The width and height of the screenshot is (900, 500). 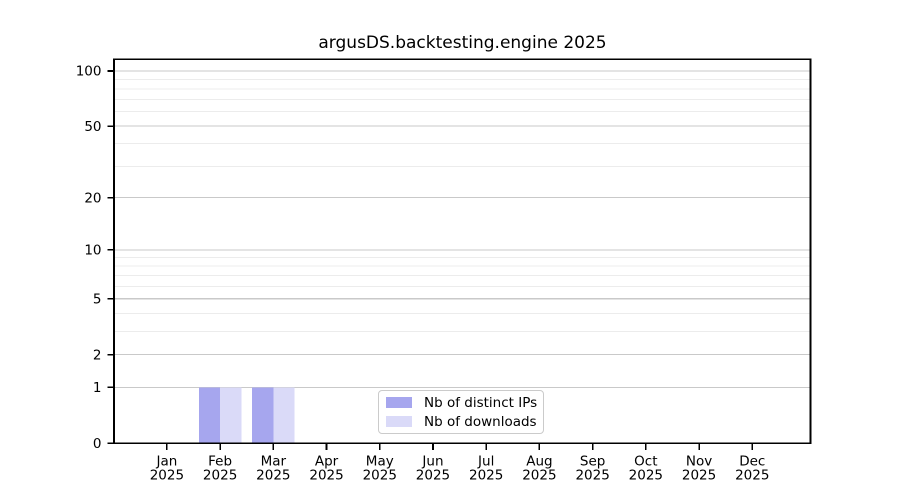 What do you see at coordinates (92, 251) in the screenshot?
I see `y-tick-label: 10` at bounding box center [92, 251].